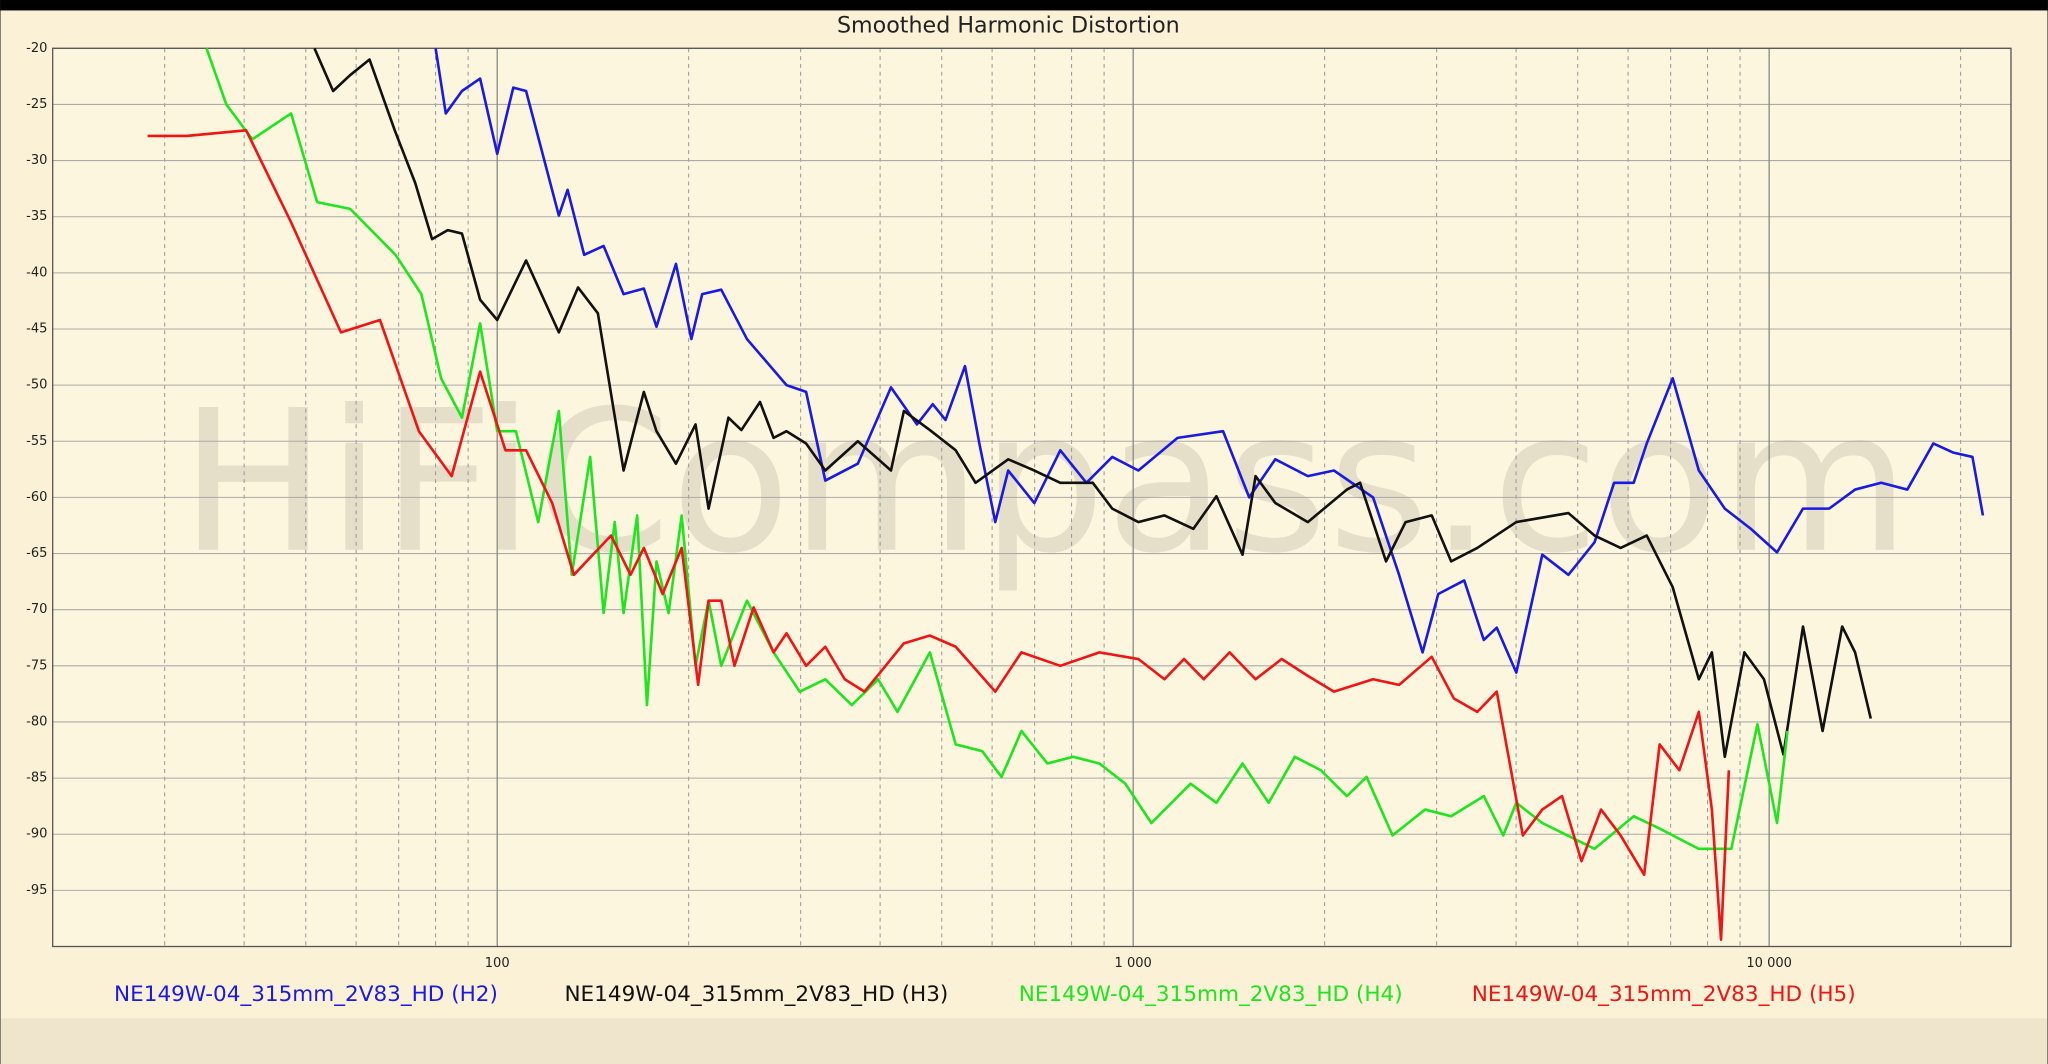 The width and height of the screenshot is (2048, 1064). I want to click on legend-entry: NE149W-04_315mm_2V83_HD (H5), so click(1664, 994).